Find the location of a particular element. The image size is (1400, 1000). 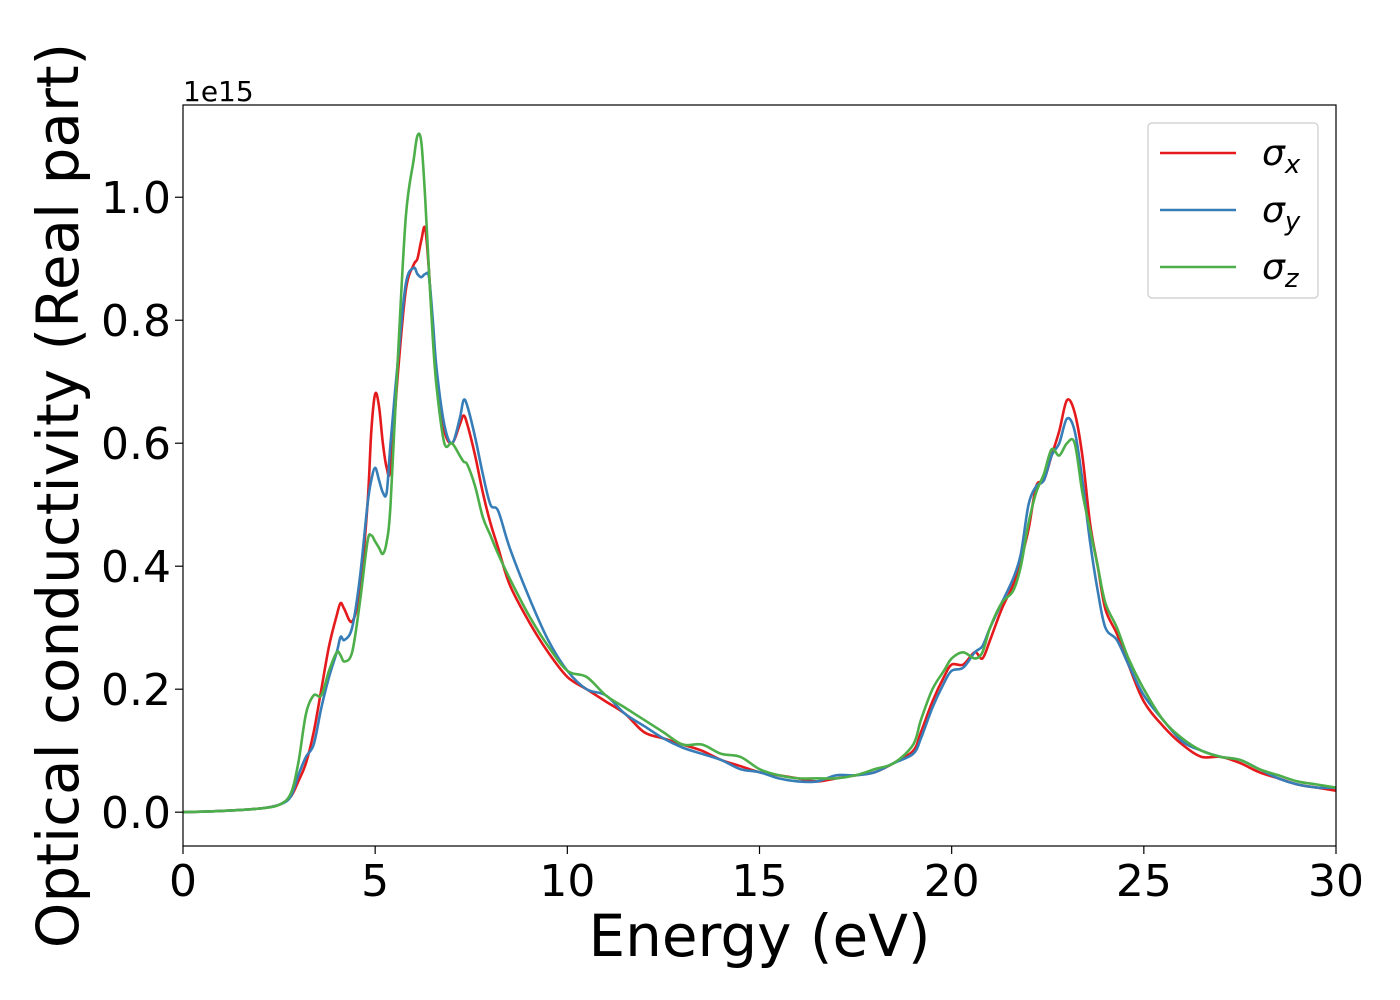

y-tick-label: 0.4 is located at coordinates (136, 567).